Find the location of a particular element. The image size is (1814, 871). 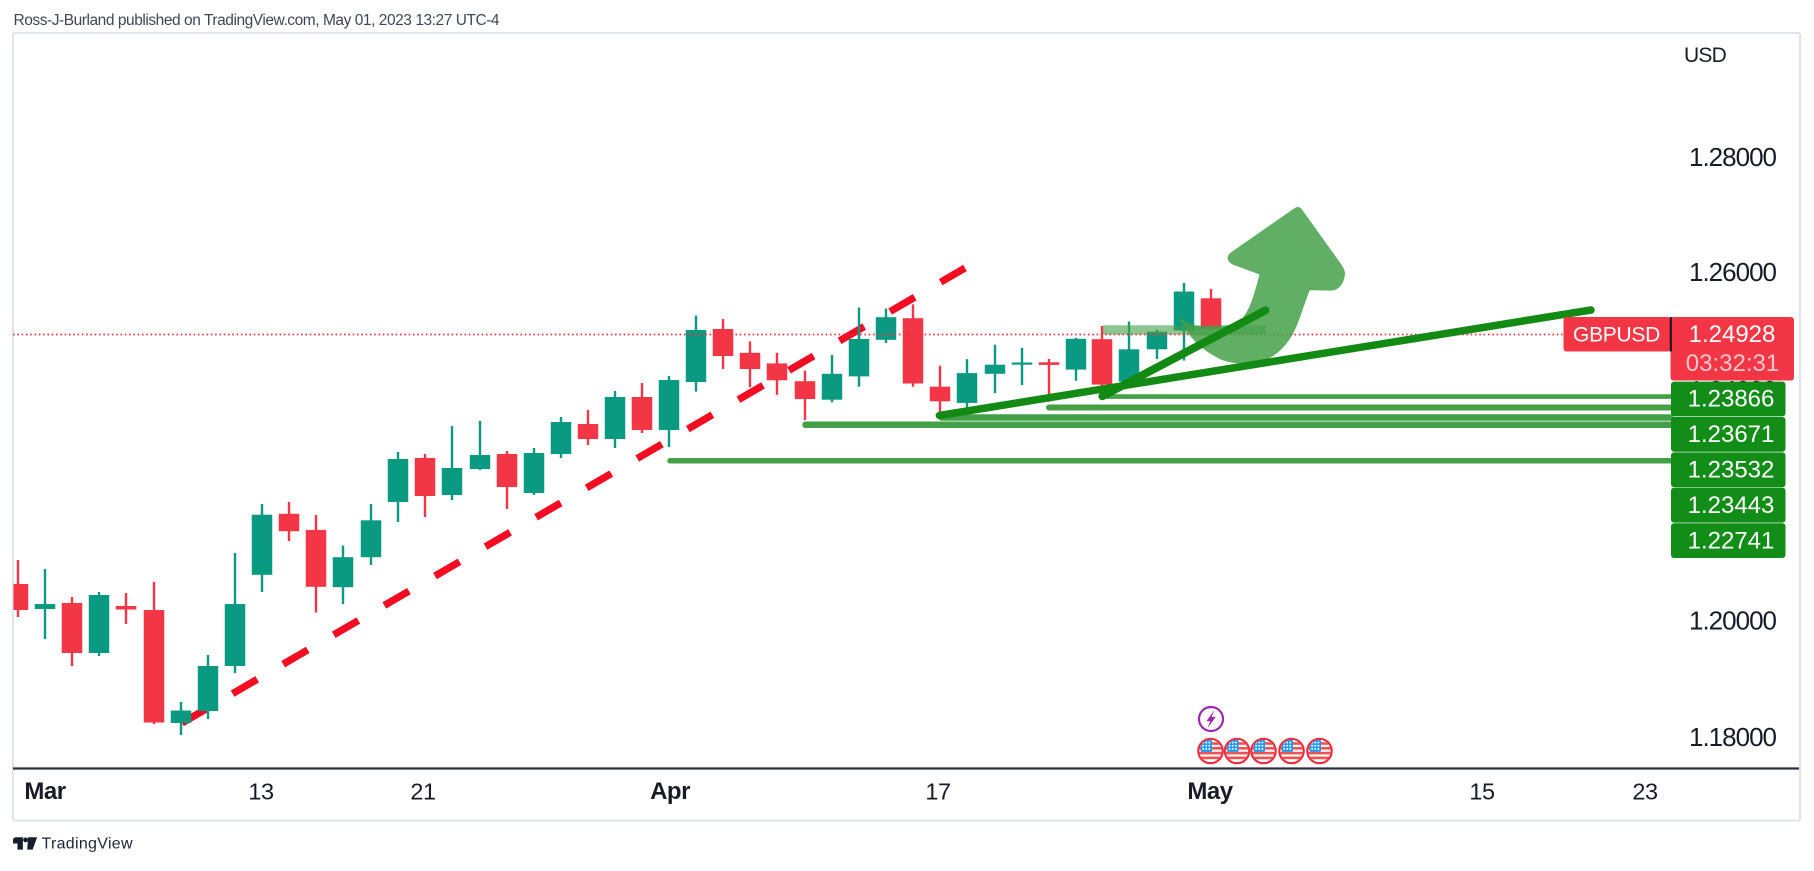

svg-text: 1.23866 is located at coordinates (1731, 399).